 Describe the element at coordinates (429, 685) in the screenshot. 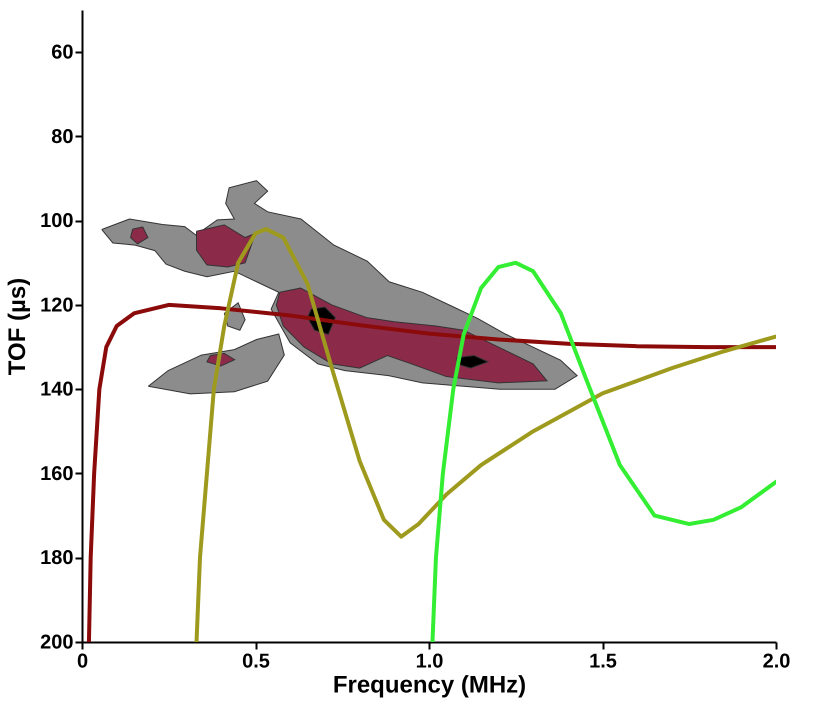

I see `x-axis-title: Frequency (MHz)` at that location.